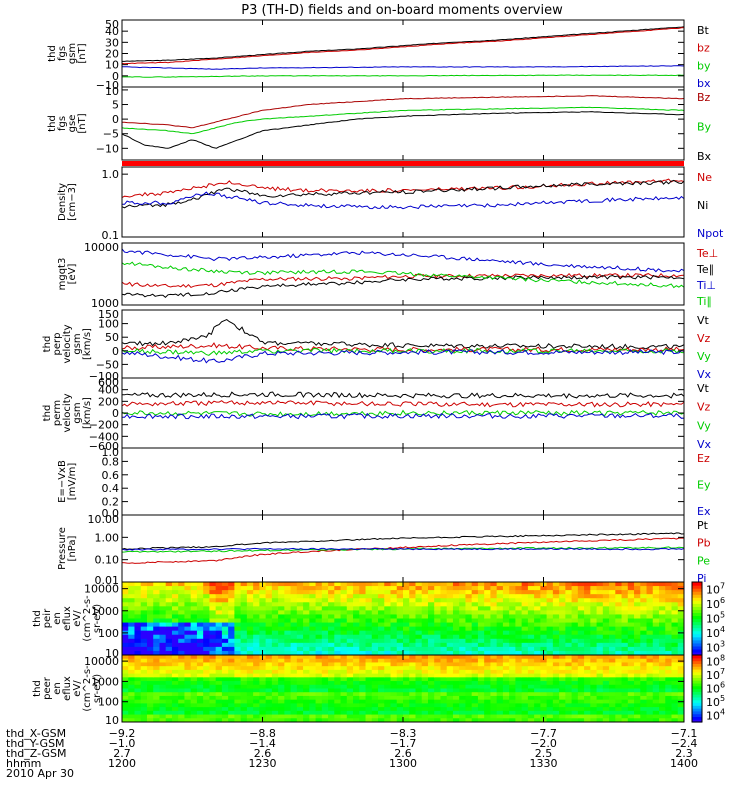 This screenshot has height=800, width=750. I want to click on legend-Pe: Pe, so click(703, 560).